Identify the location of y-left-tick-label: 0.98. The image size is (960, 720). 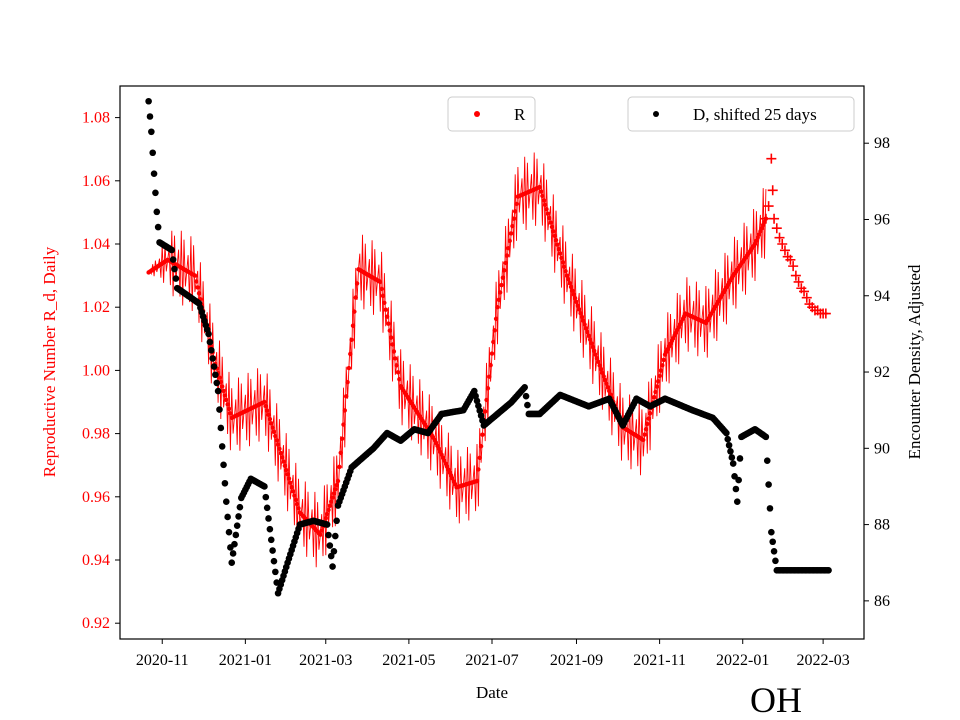
(96, 434).